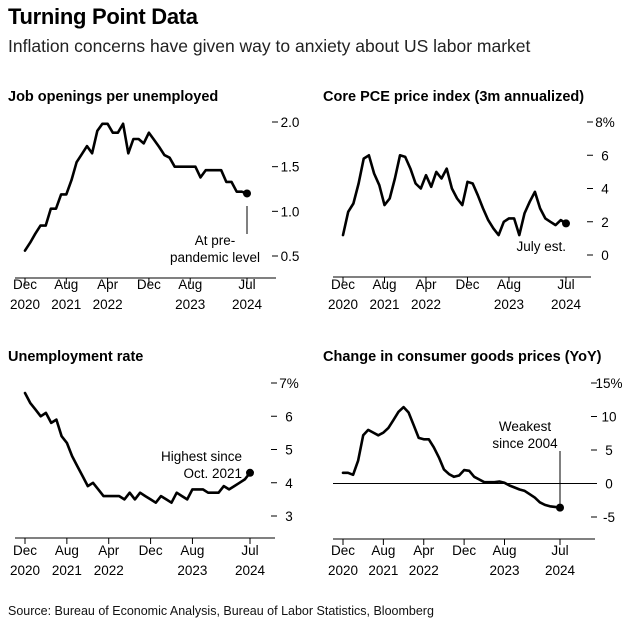 This screenshot has width=630, height=628. What do you see at coordinates (113, 97) in the screenshot?
I see `job-openings-title: Job openings per unemployed` at bounding box center [113, 97].